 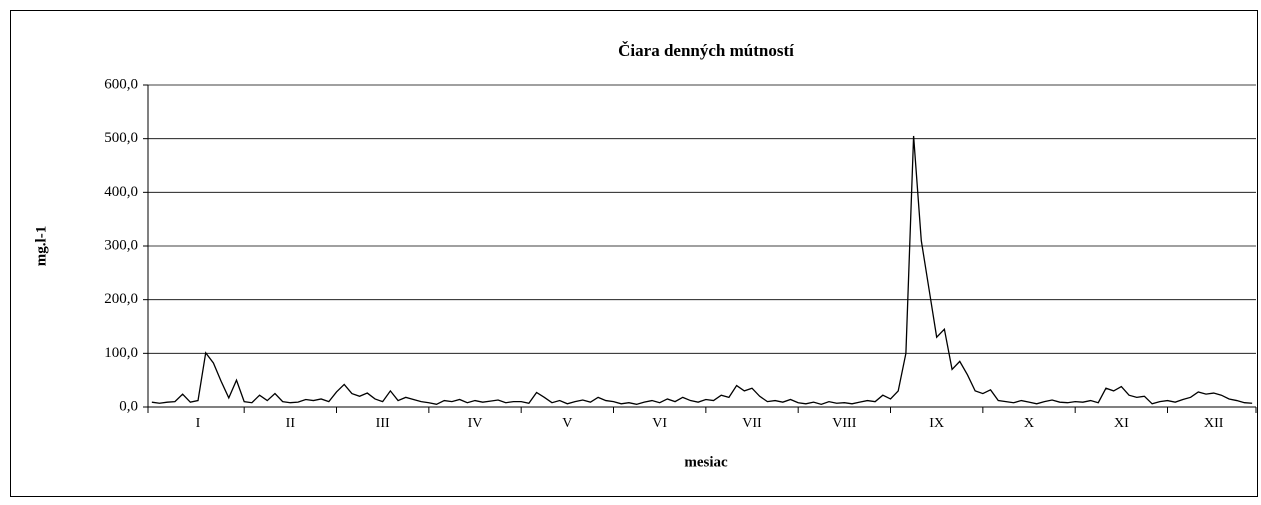 I want to click on y-tick-label: 200,0, so click(x=121, y=299).